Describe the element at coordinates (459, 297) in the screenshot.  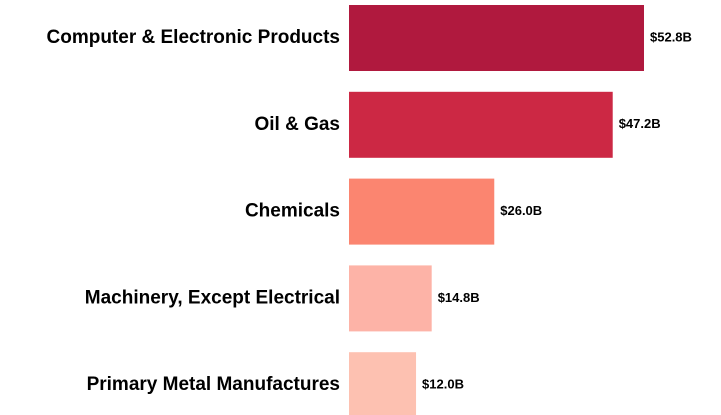
I see `value-label: $14.8B` at that location.